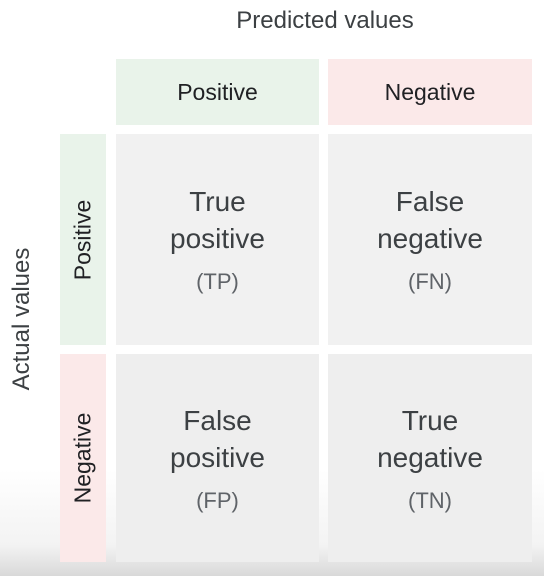 The image size is (544, 576). Describe the element at coordinates (430, 201) in the screenshot. I see `cell-false-negative-line1: False` at that location.